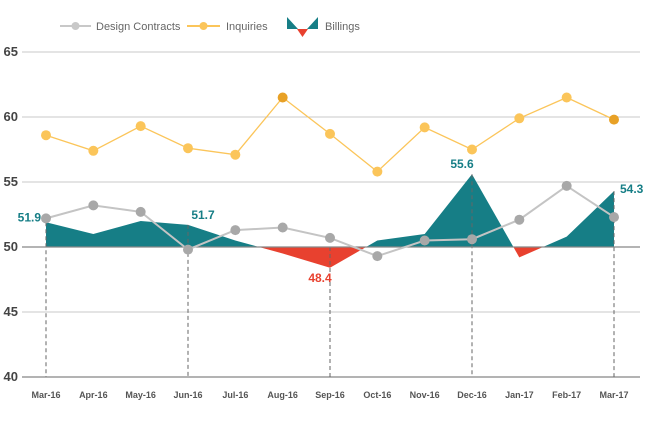  I want to click on billings-area-icon-below, so click(302, 33).